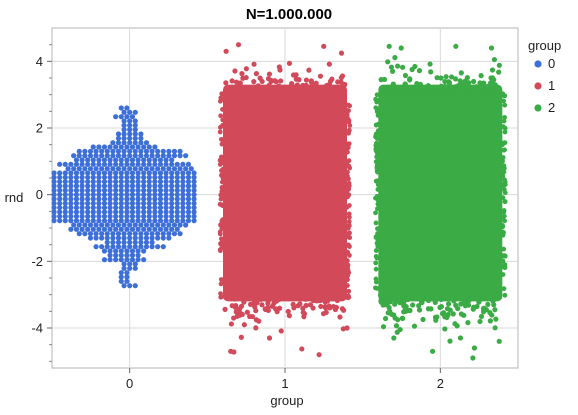 This screenshot has width=578, height=415. I want to click on legend-label-1: 1, so click(551, 85).